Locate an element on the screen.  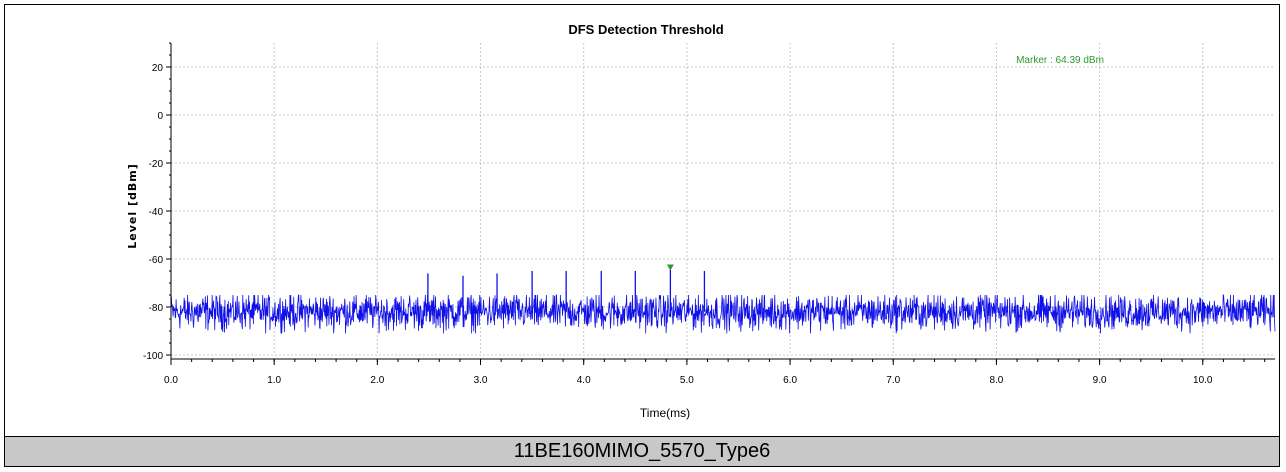
x-tick-label: 0.0 is located at coordinates (171, 380).